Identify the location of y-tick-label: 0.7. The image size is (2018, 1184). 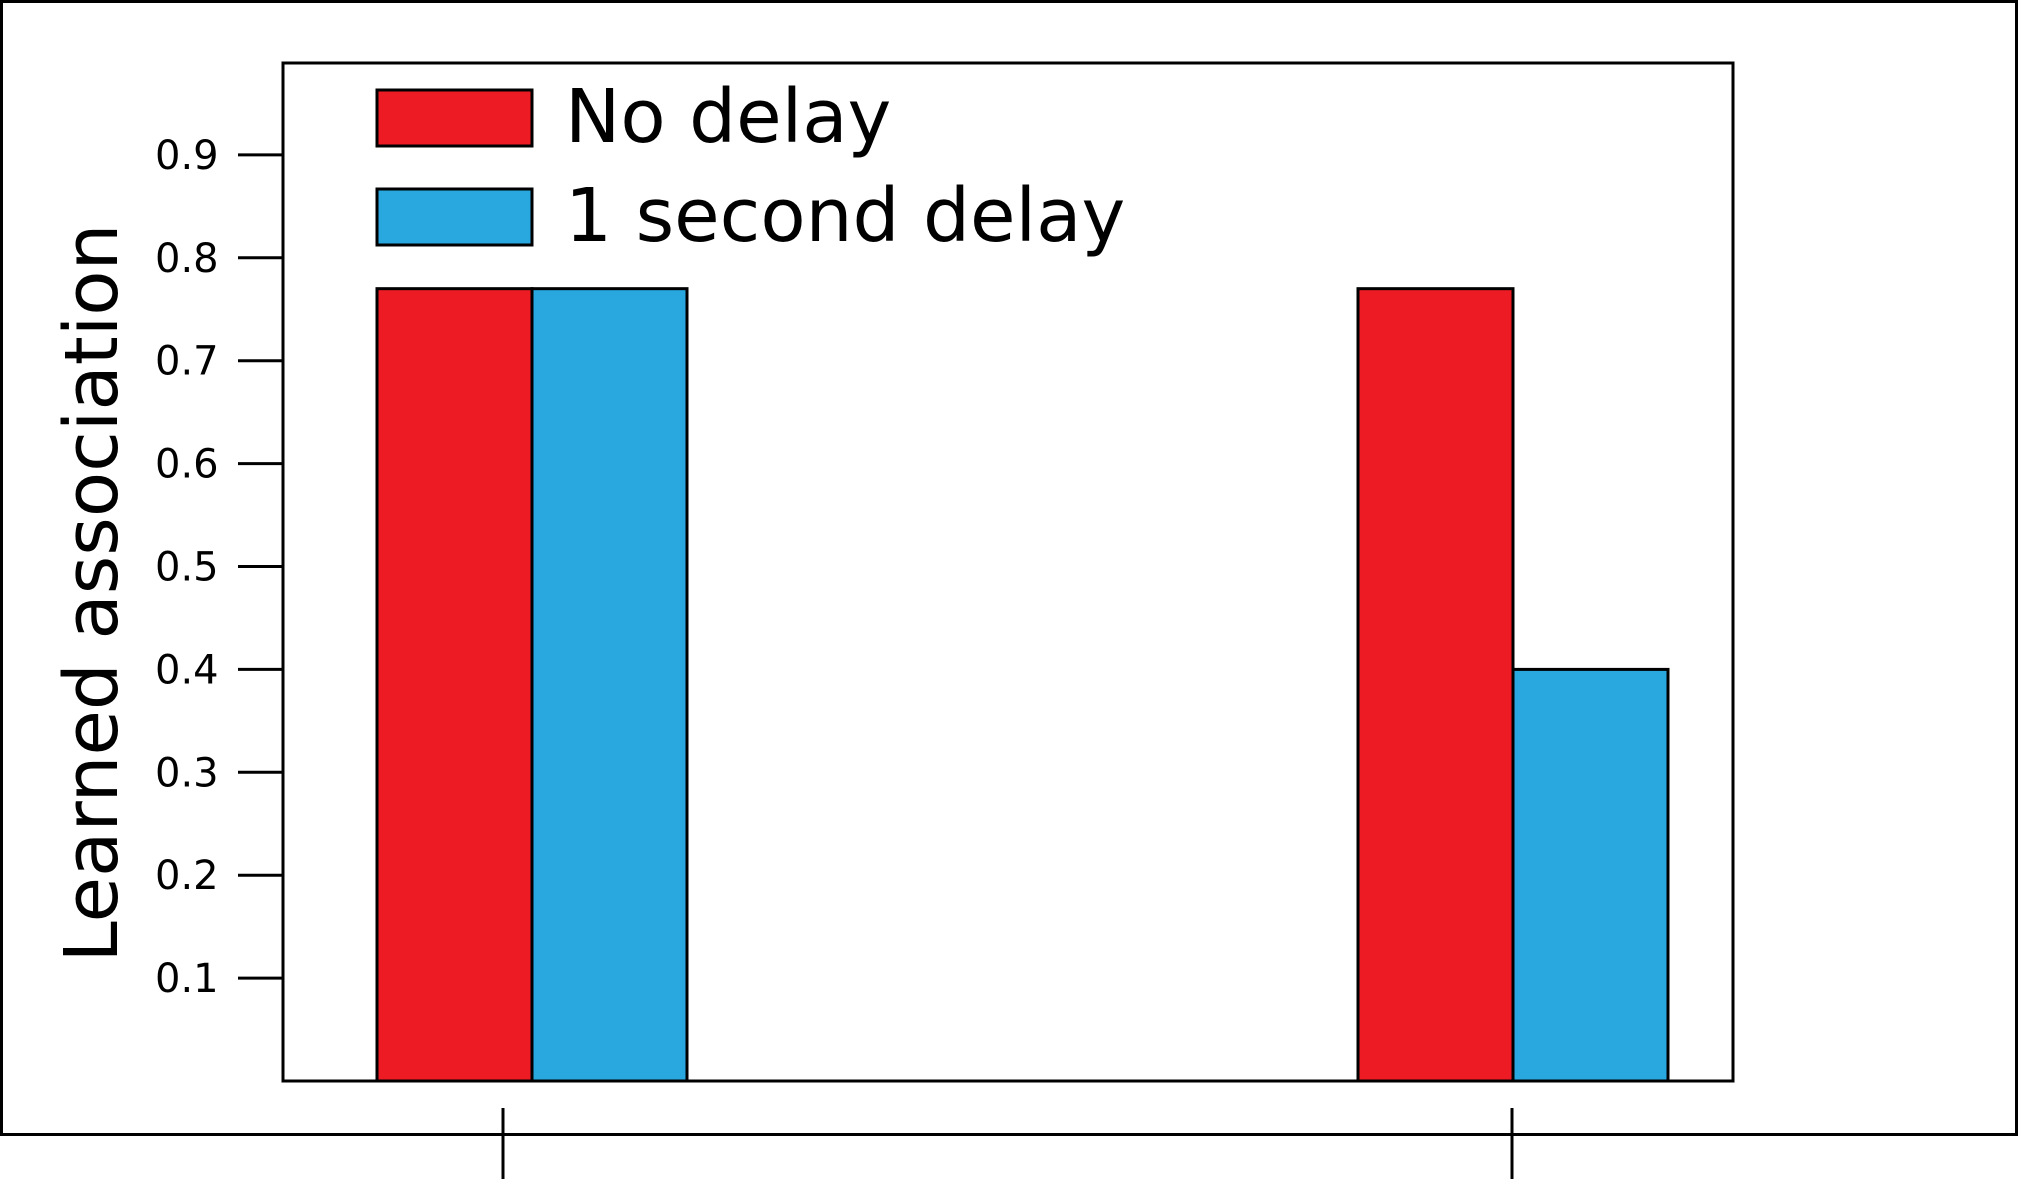
(187, 362).